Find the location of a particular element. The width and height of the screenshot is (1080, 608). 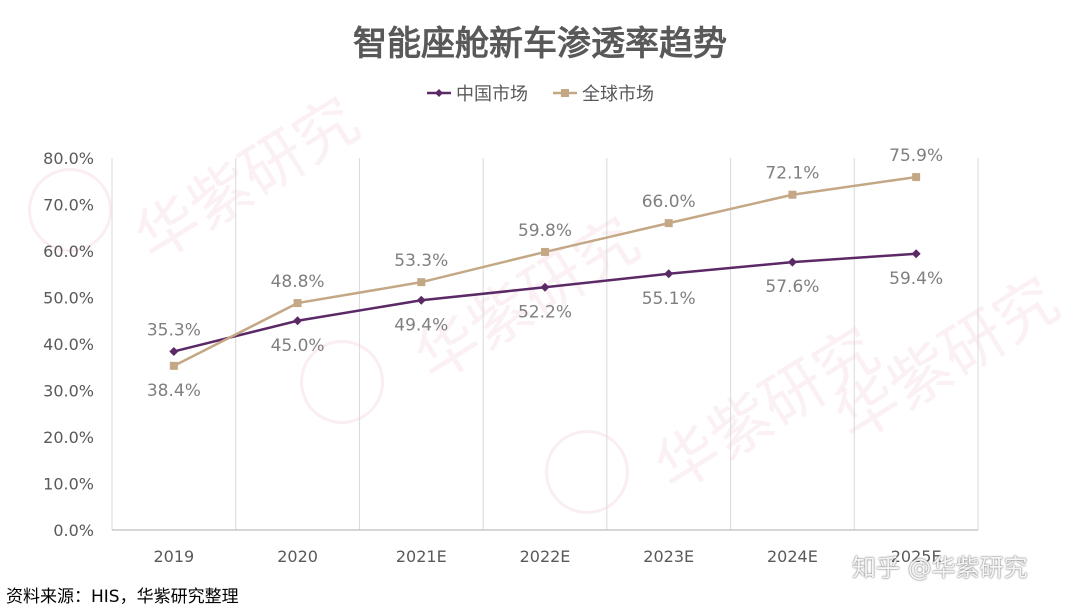

y-tick-label: 10.0% is located at coordinates (68, 484).